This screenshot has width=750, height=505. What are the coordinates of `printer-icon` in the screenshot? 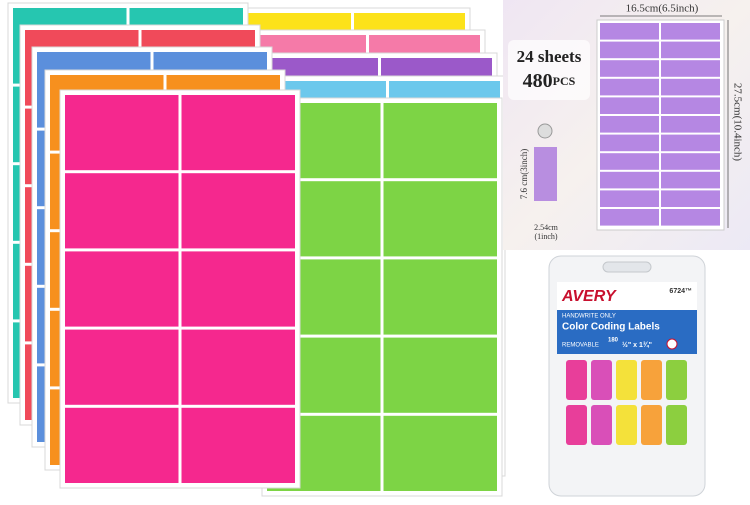 It's located at (672, 344).